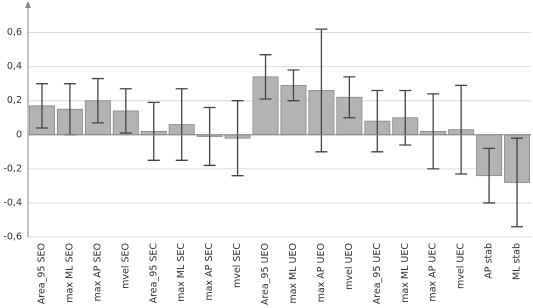 This screenshot has width=533, height=308. Describe the element at coordinates (265, 274) in the screenshot. I see `x-tick-label: Area_95 UEO` at that location.